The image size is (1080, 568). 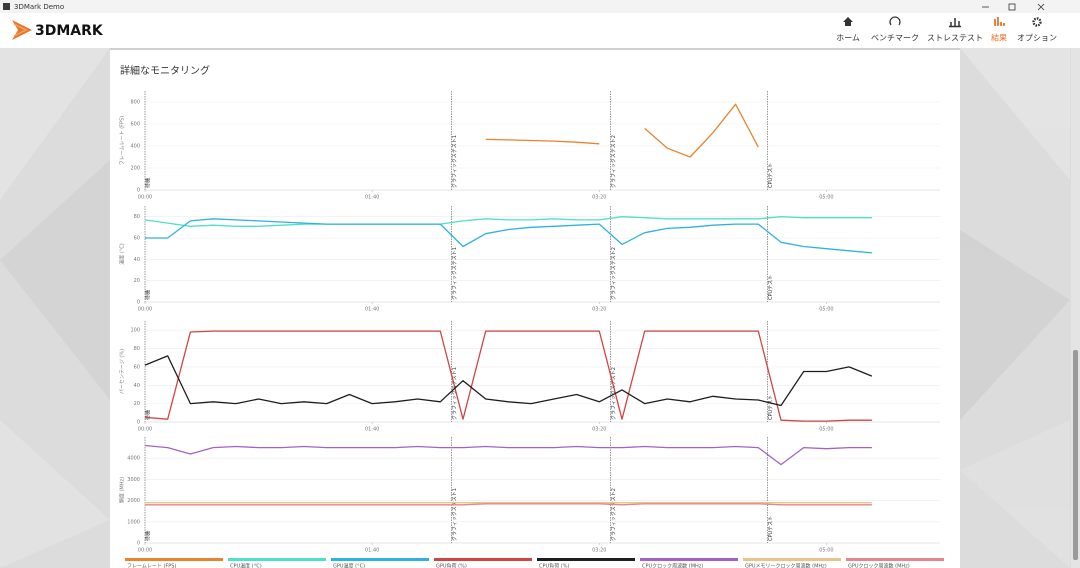 What do you see at coordinates (349, 565) in the screenshot?
I see `legend-label: GPU温度 (°C)` at bounding box center [349, 565].